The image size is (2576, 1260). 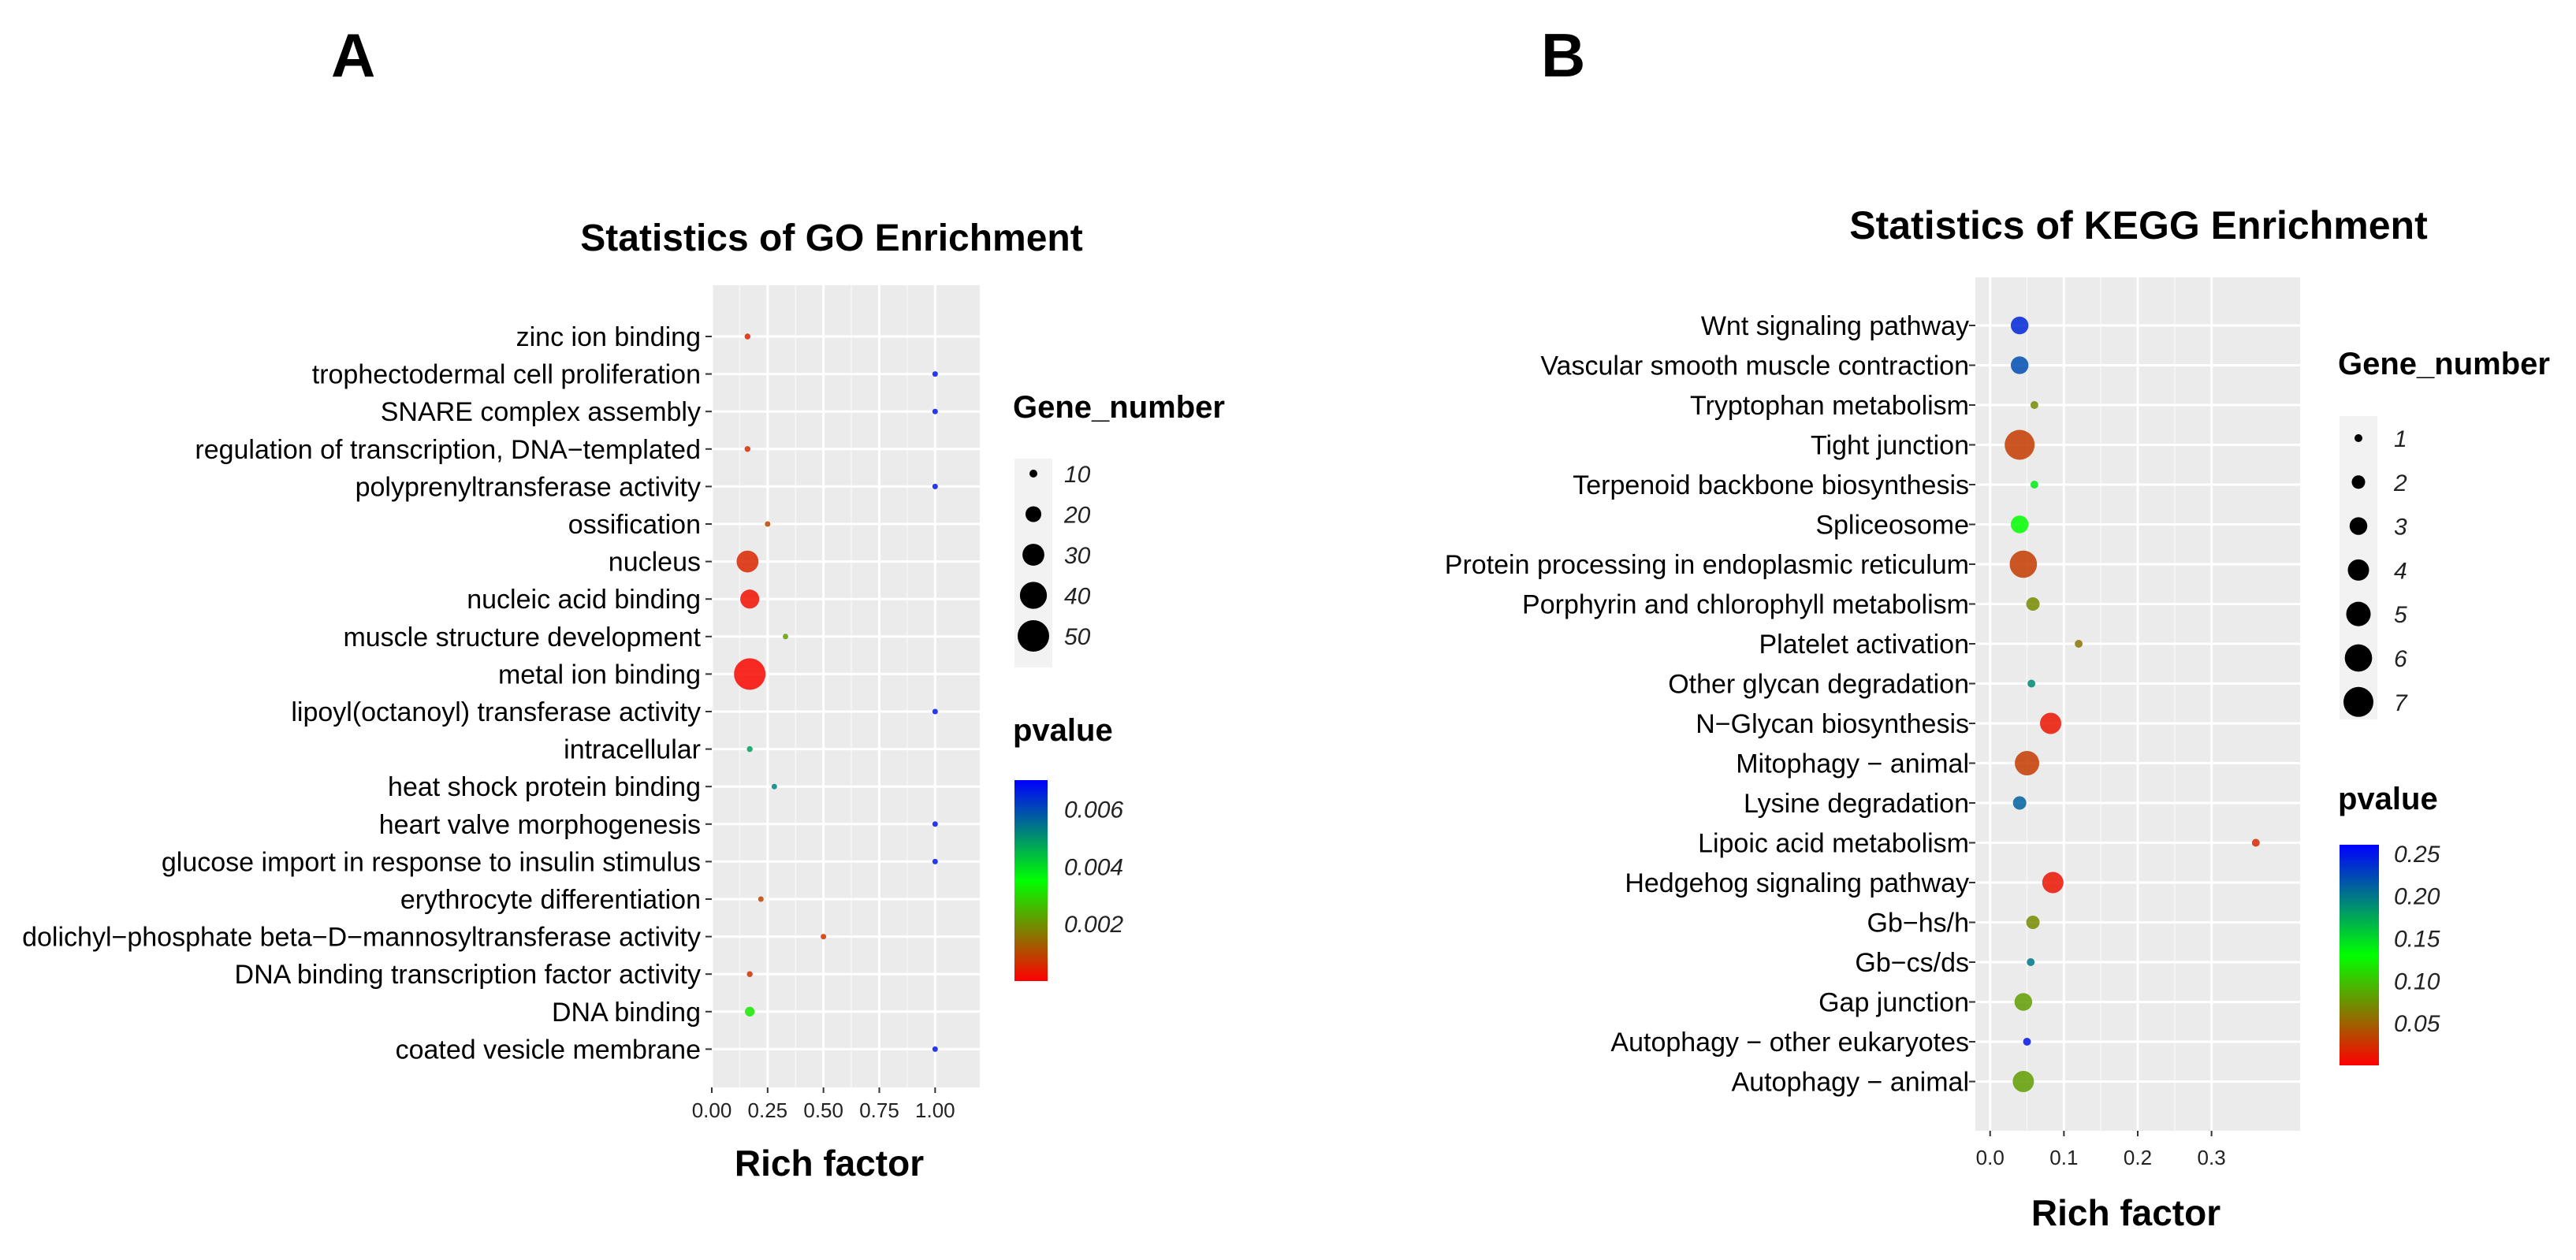 I want to click on x-tick-label: 0.1, so click(x=2063, y=1157).